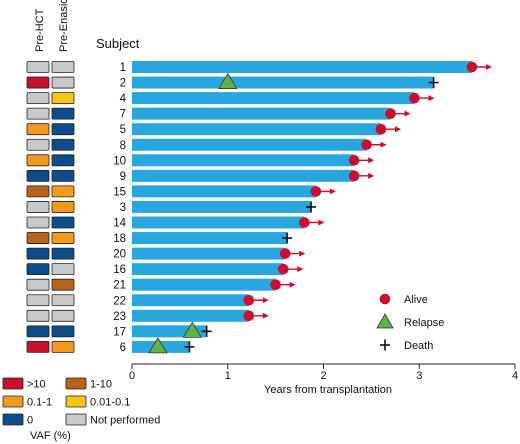 This screenshot has width=520, height=444. I want to click on subject-header: Subject, so click(118, 43).